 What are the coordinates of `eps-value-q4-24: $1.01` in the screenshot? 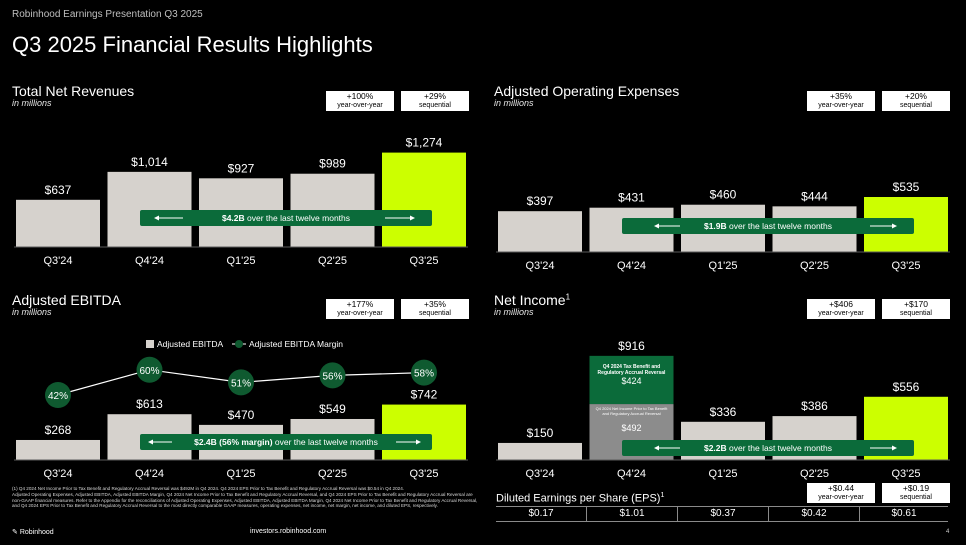 It's located at (632, 513).